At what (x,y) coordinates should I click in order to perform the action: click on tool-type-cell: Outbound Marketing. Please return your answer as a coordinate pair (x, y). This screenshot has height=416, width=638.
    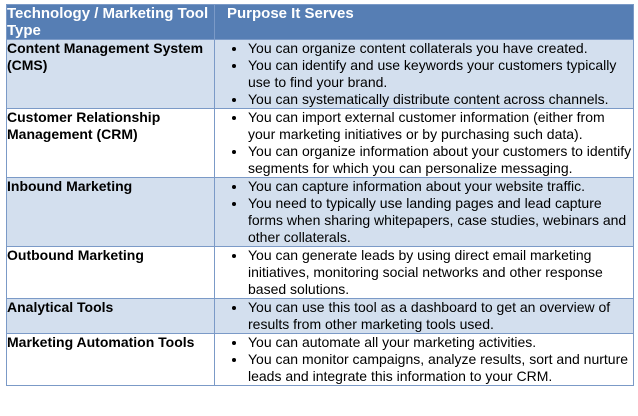
    Looking at the image, I should click on (110, 272).